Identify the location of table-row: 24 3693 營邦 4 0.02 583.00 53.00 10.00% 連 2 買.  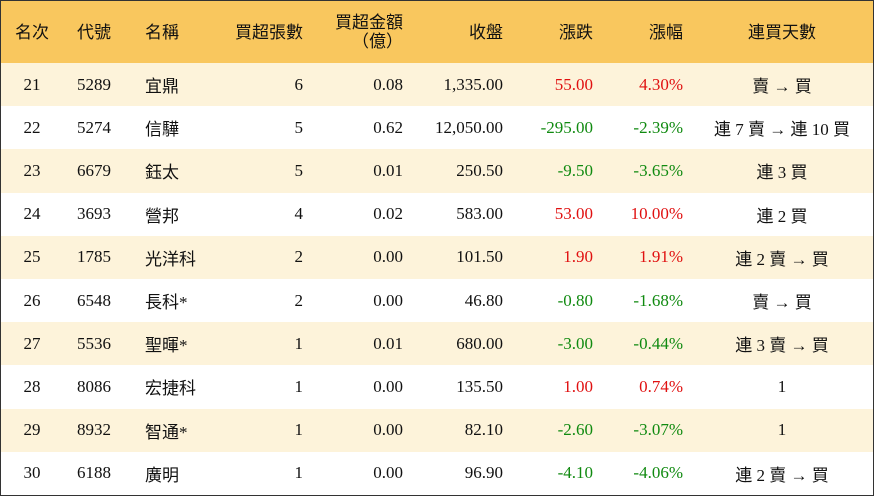
(437, 214).